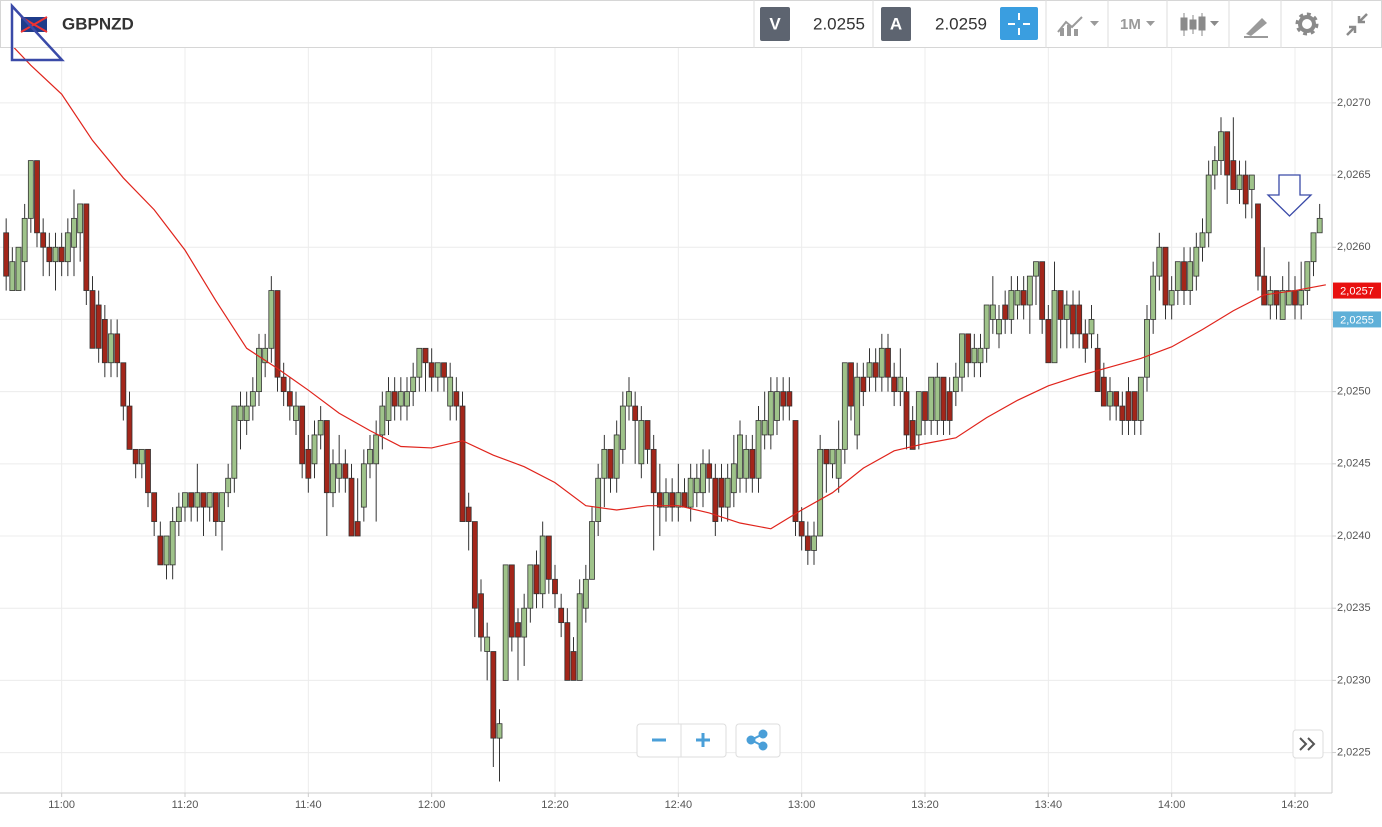 The height and width of the screenshot is (827, 1382). What do you see at coordinates (1354, 608) in the screenshot?
I see `y-tick-label: 2,0235` at bounding box center [1354, 608].